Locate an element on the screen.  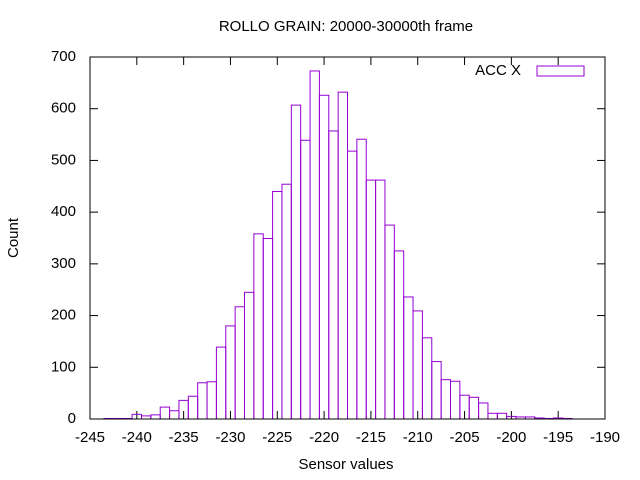
y-tick-label: 400 is located at coordinates (63, 211).